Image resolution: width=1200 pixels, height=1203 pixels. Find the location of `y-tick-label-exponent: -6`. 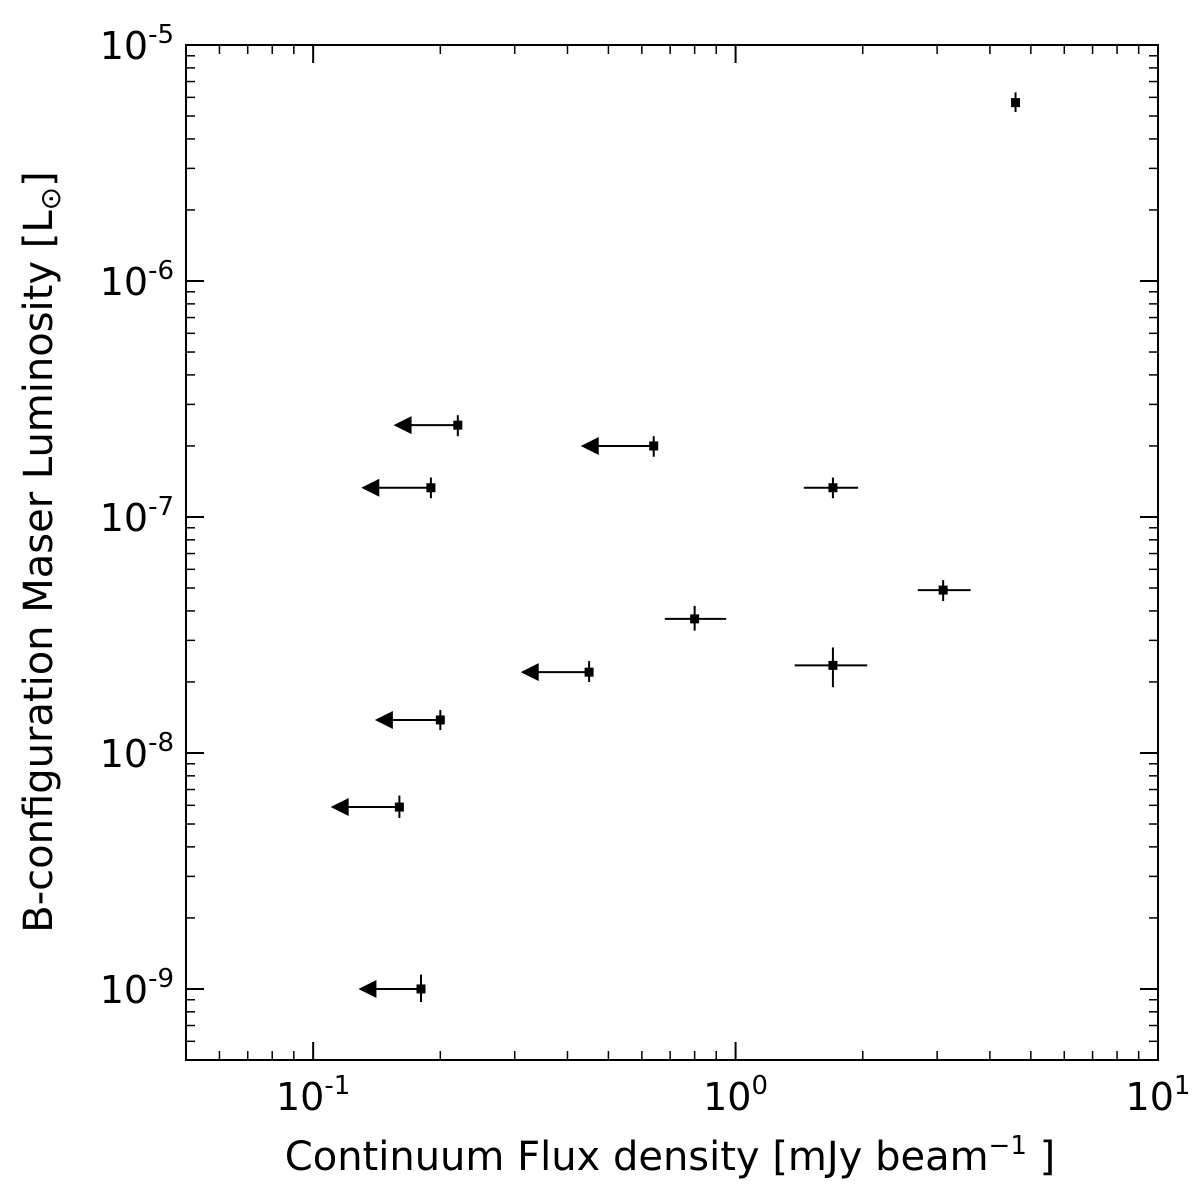

y-tick-label-exponent: -6 is located at coordinates (161, 271).